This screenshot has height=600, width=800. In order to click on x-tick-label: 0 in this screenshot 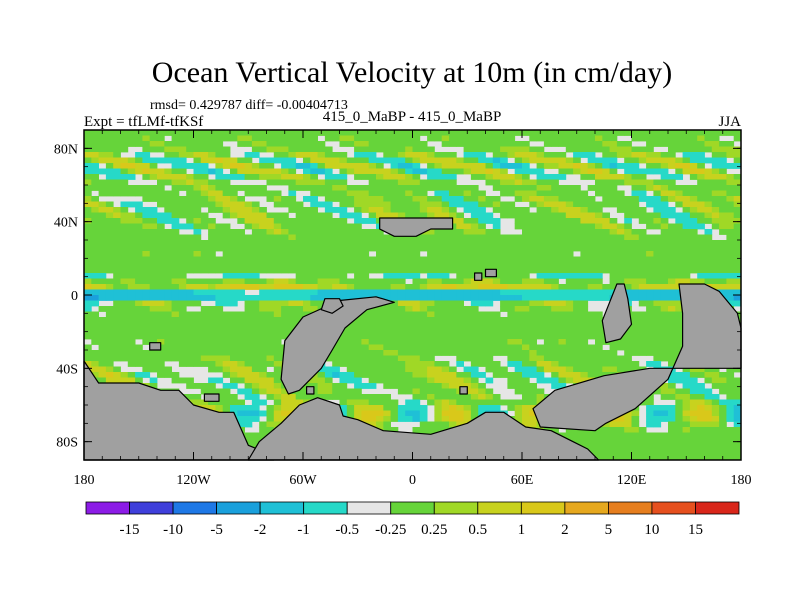, I will do `click(412, 480)`.